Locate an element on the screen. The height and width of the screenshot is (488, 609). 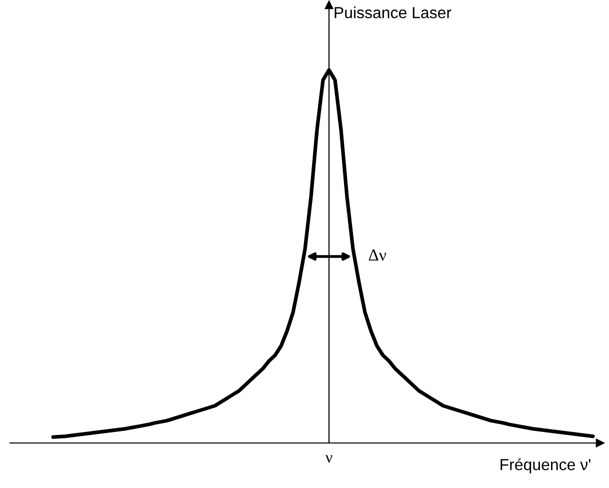
text: ν is located at coordinates (328, 459).